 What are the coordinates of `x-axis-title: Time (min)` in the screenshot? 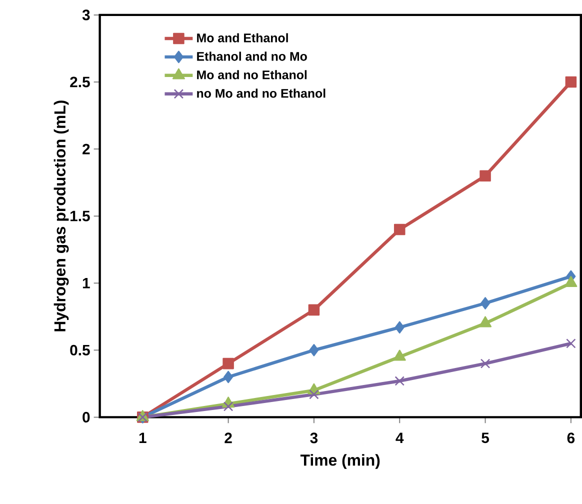 It's located at (340, 461).